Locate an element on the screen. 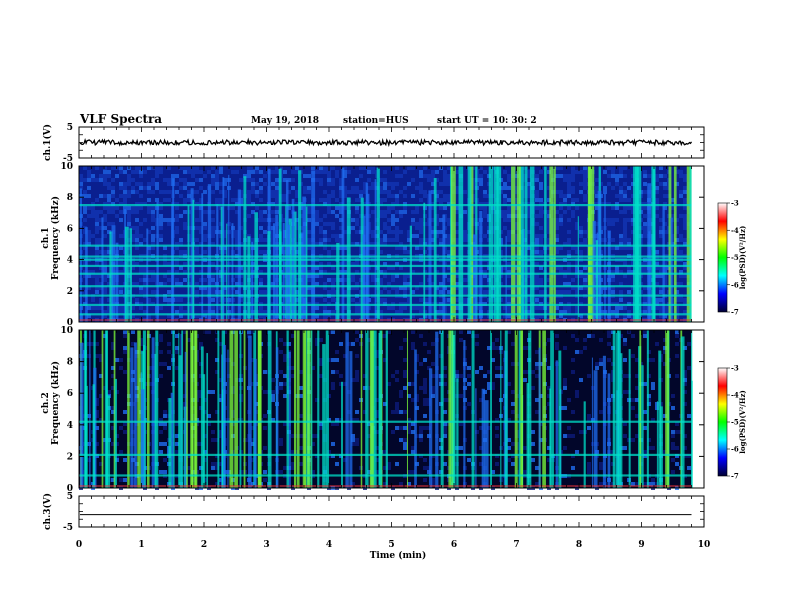 Image resolution: width=792 pixels, height=612 pixels. ch2-spec-ytick-label: 2 is located at coordinates (70, 457).